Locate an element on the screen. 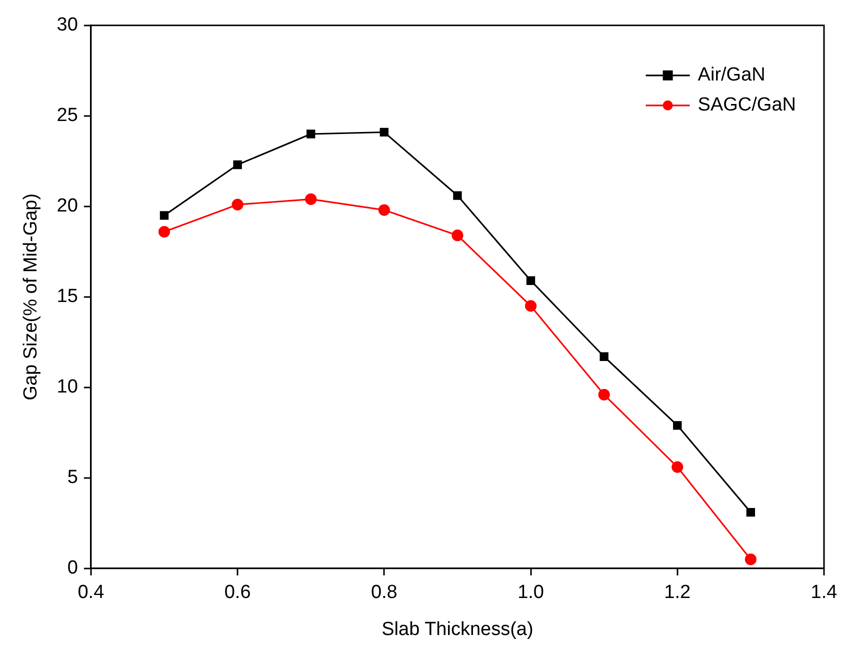 The height and width of the screenshot is (661, 852). legend-label: Air/GaN is located at coordinates (732, 75).